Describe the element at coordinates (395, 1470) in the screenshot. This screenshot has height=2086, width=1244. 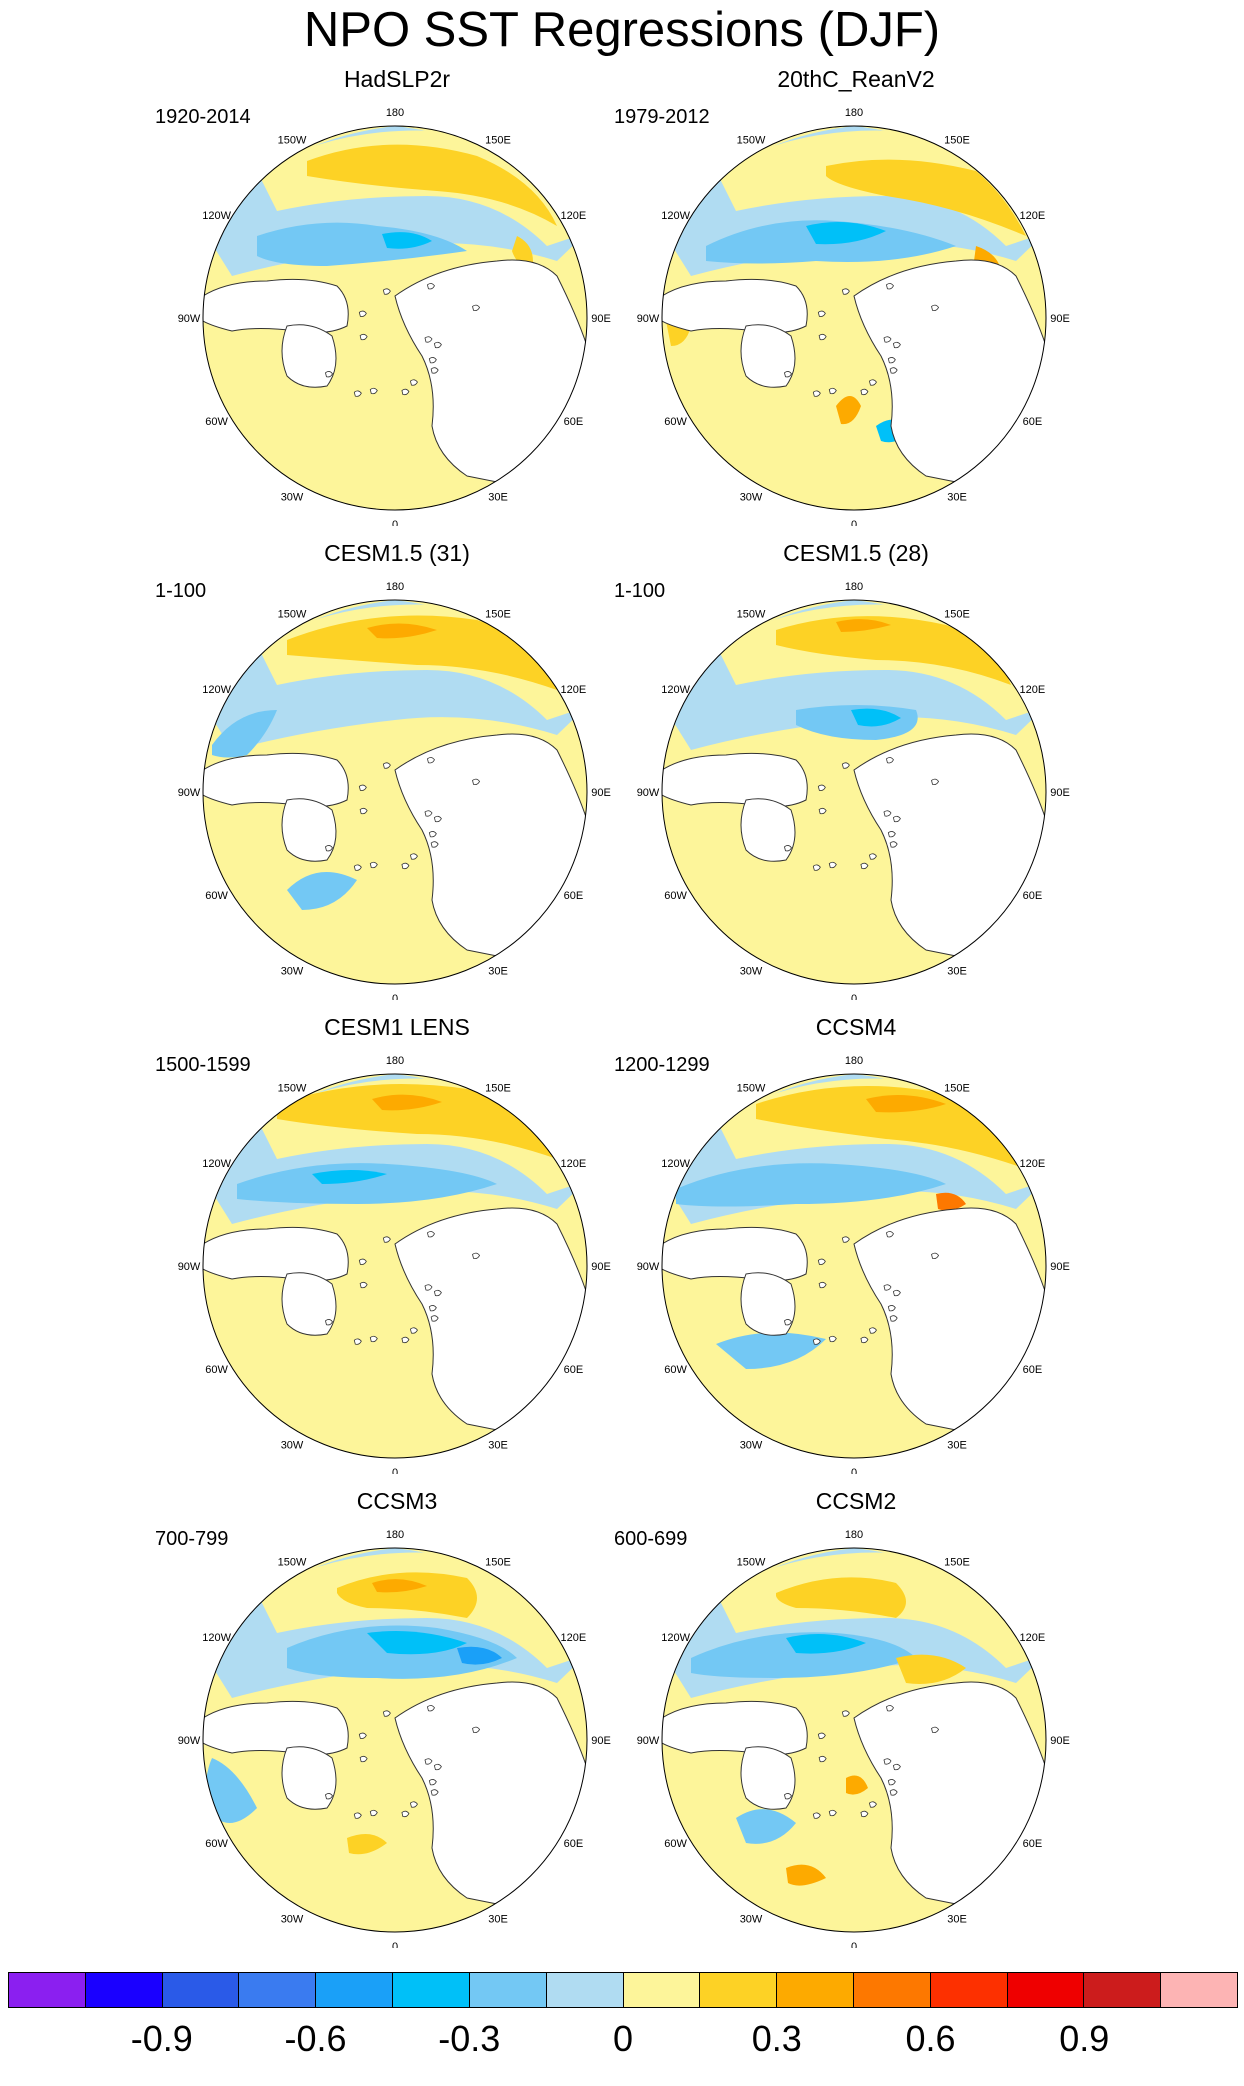
I see `longitude-label: 0` at that location.